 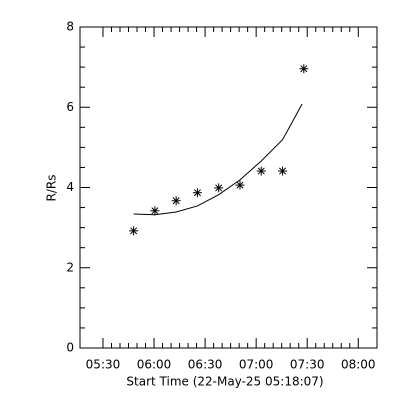 I want to click on x-axis-label: Start Time (22-May-25 05:18:07), so click(x=224, y=382).